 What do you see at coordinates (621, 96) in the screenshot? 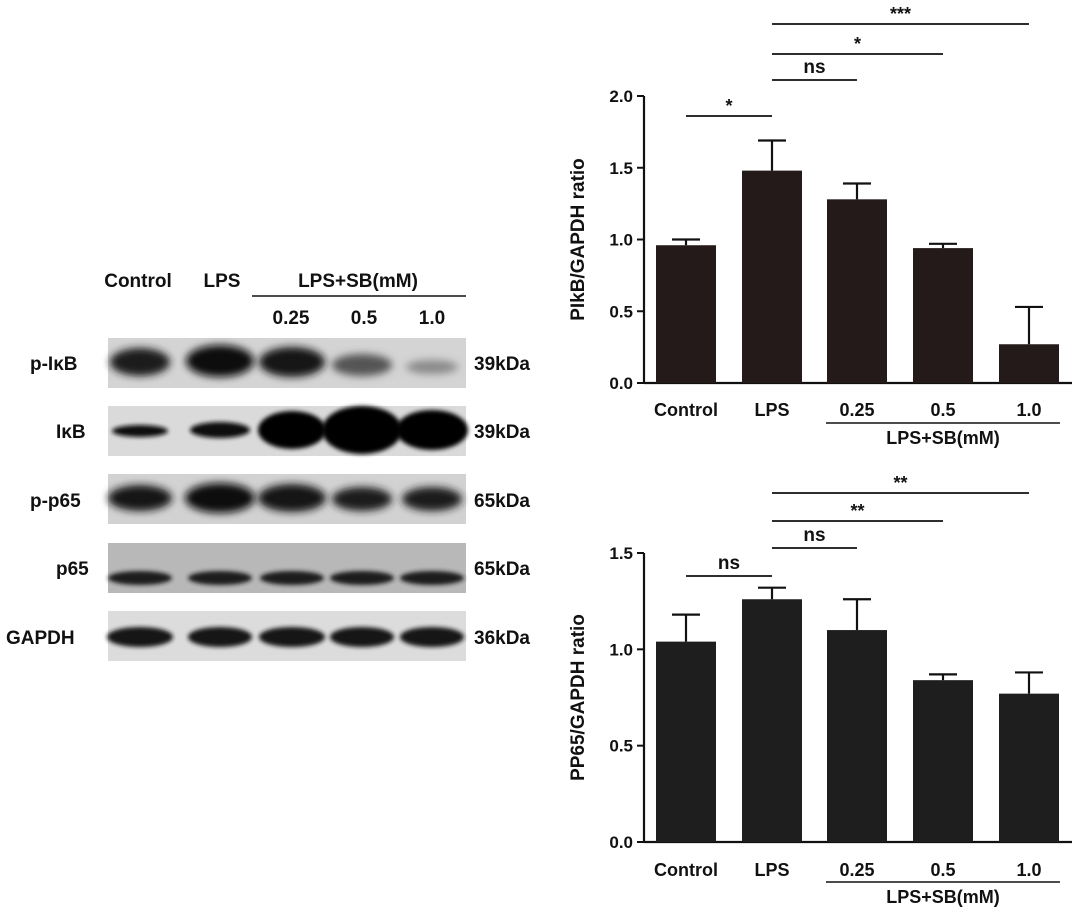
I see `y-tick-label: 2.0` at bounding box center [621, 96].